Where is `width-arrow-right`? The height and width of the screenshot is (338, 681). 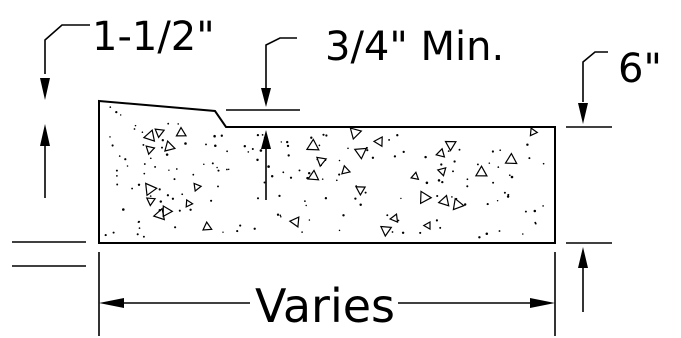
width-arrow-right is located at coordinates (542, 303).